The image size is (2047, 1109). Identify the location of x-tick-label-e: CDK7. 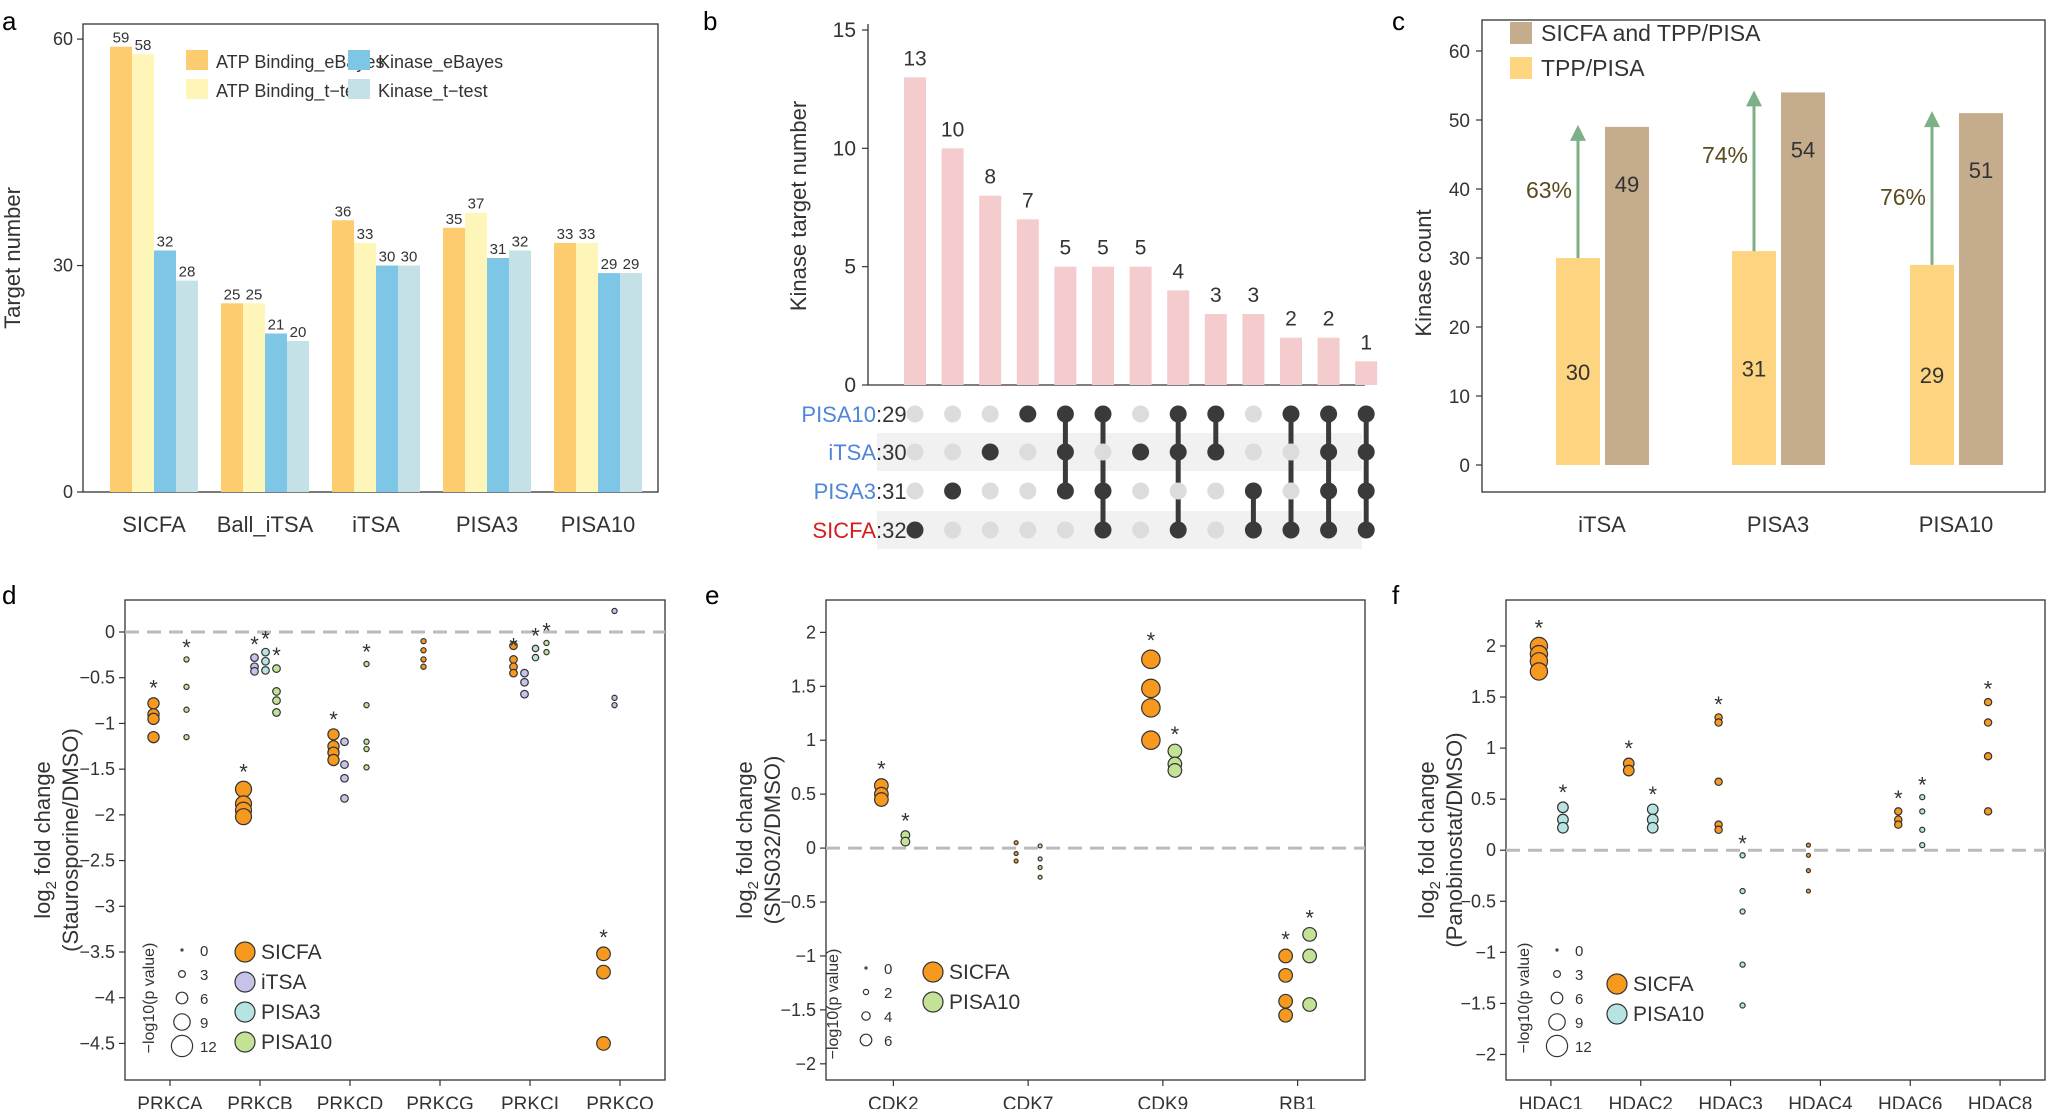
(1028, 1101).